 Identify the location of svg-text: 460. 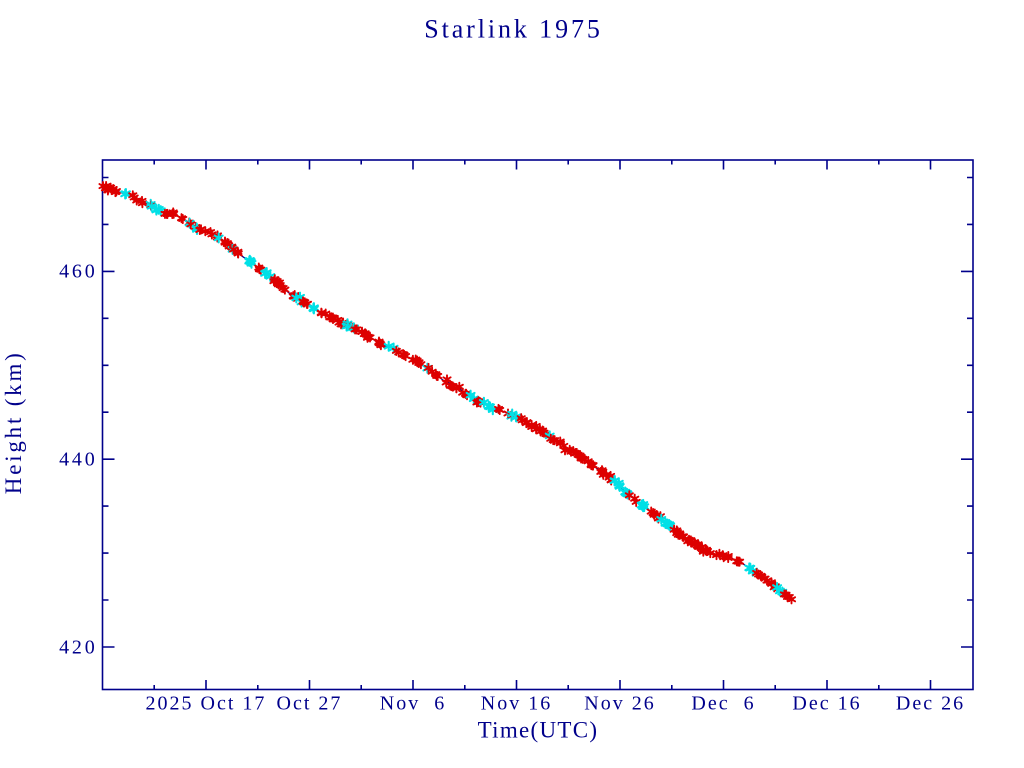
(78, 272).